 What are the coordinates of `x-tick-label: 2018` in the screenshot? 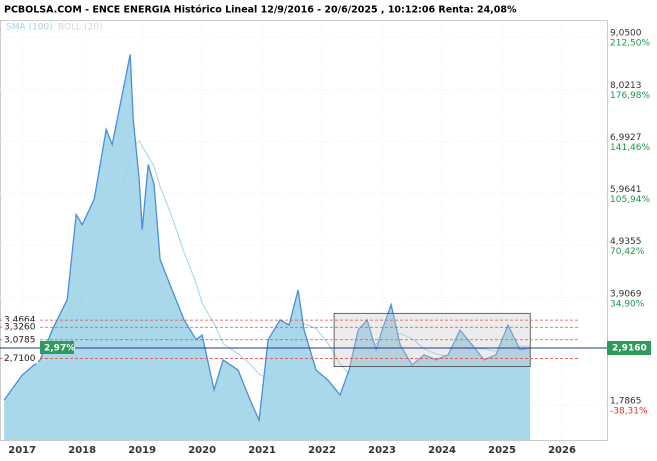 It's located at (82, 450).